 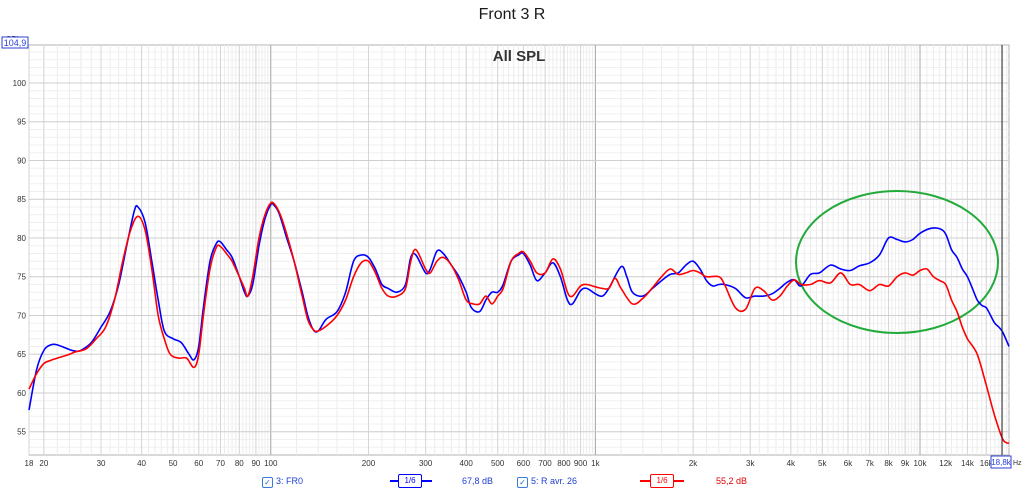 I want to click on smoothing-button-r-avr: 1/6, so click(x=662, y=481).